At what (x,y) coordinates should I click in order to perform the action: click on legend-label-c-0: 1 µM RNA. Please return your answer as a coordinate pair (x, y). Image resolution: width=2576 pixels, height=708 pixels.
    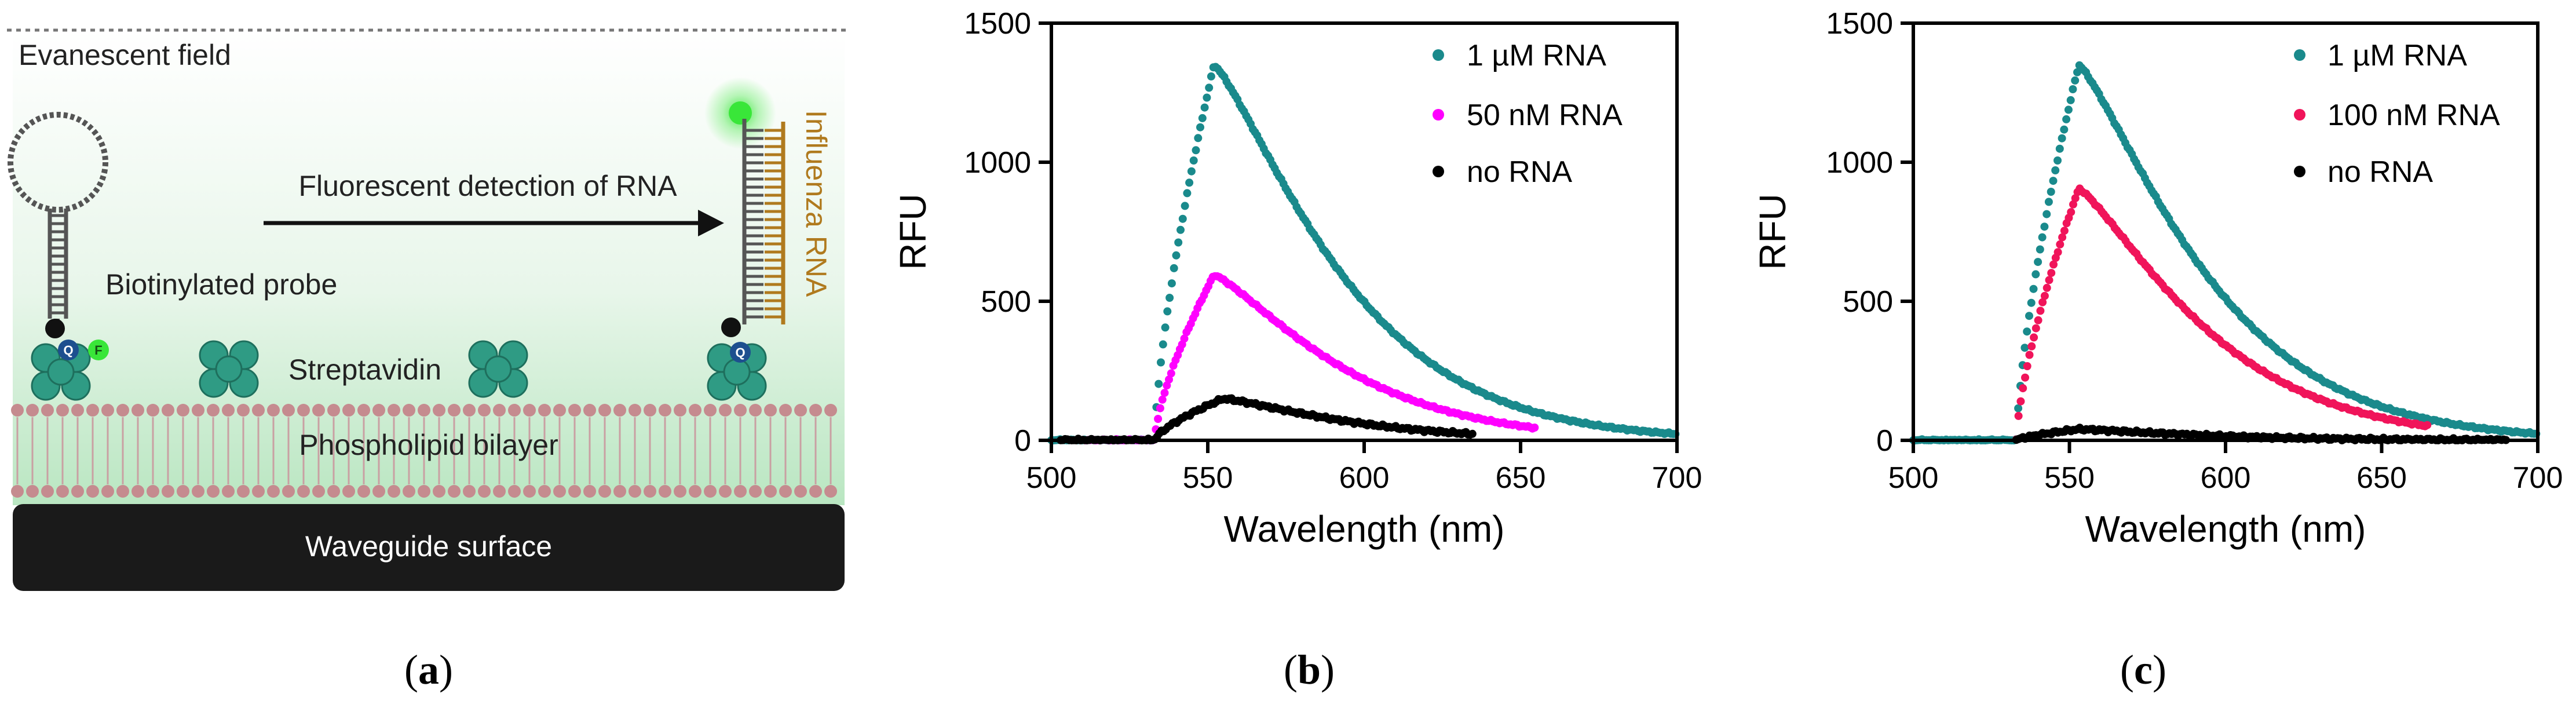
    Looking at the image, I should click on (2397, 55).